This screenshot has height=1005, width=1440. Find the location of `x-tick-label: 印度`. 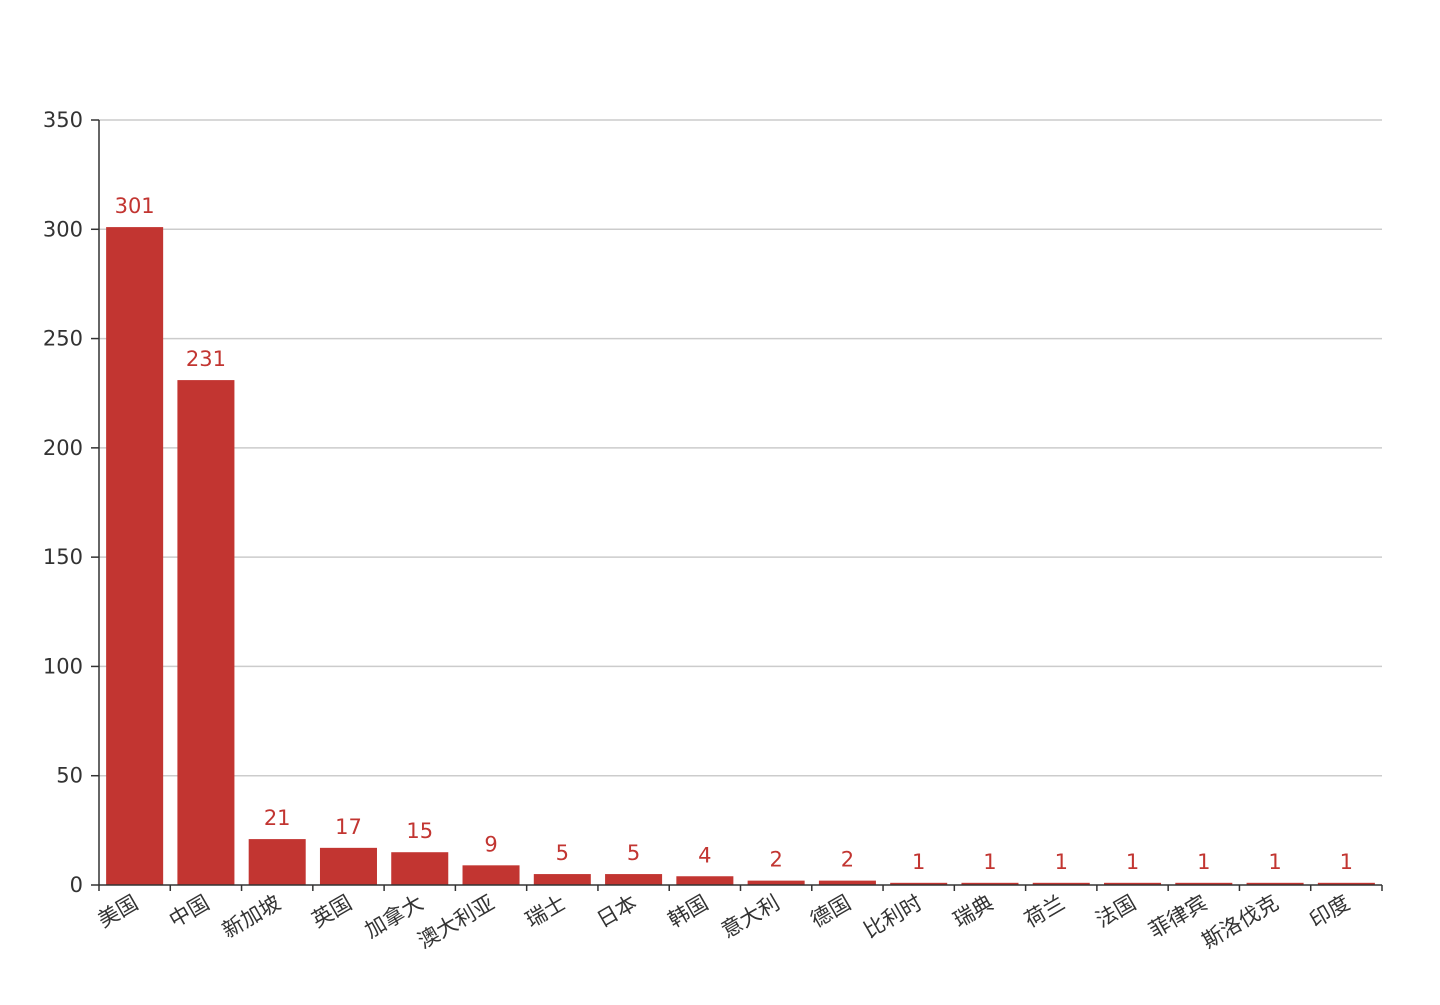

x-tick-label: 印度 is located at coordinates (1329, 912).